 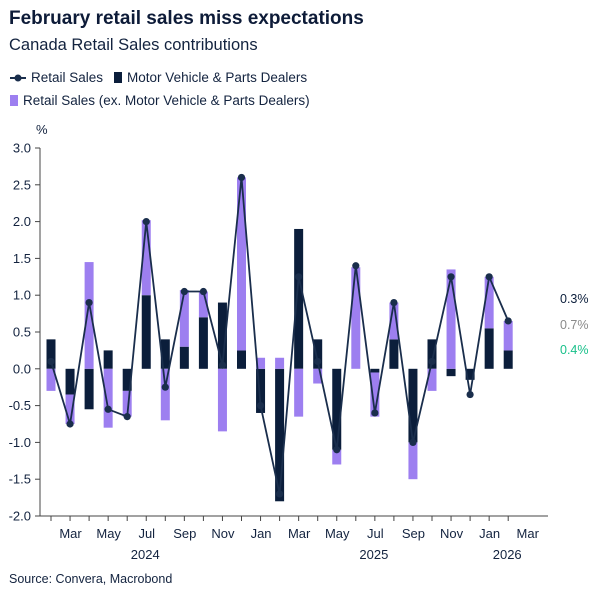 What do you see at coordinates (574, 325) in the screenshot?
I see `end-value-label: 0.7%` at bounding box center [574, 325].